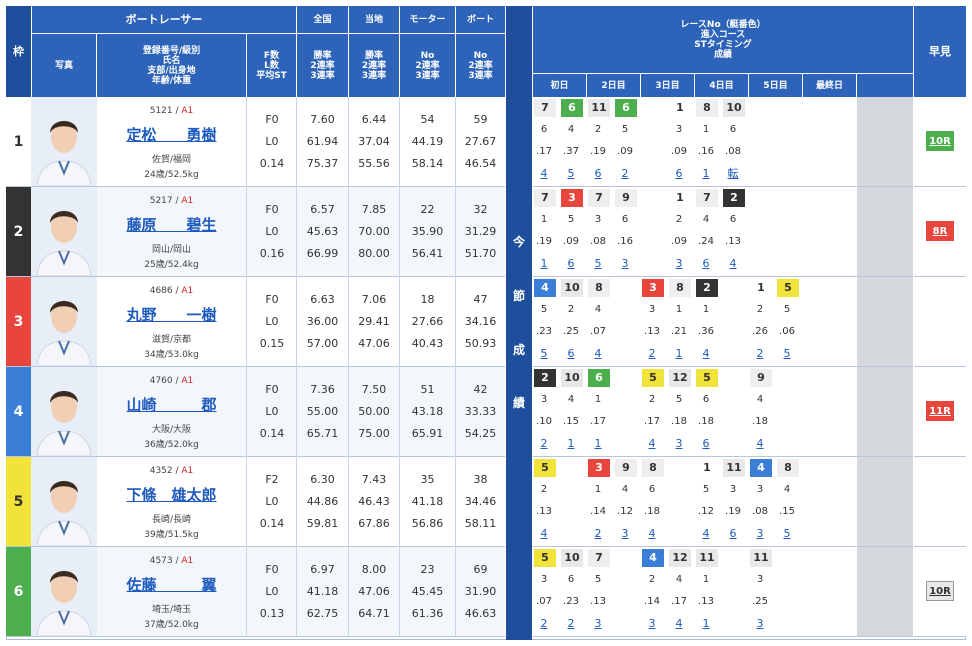 The height and width of the screenshot is (646, 972). What do you see at coordinates (427, 55) in the screenshot?
I see `no-label: No` at bounding box center [427, 55].